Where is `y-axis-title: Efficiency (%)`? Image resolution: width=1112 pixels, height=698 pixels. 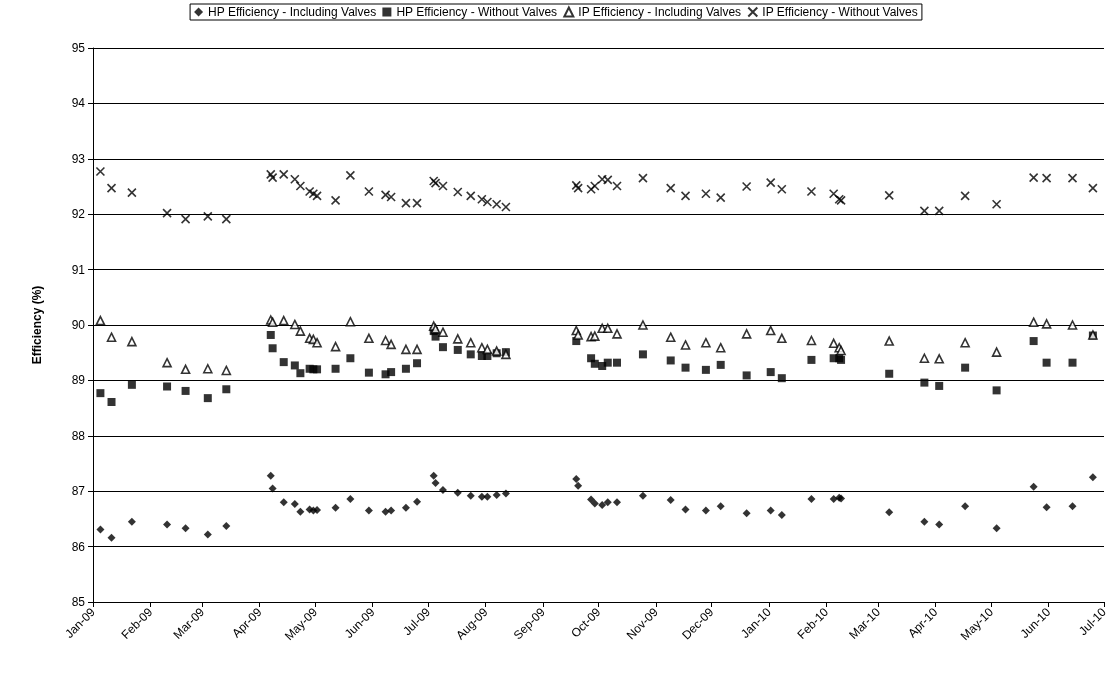 y-axis-title: Efficiency (%) is located at coordinates (37, 325).